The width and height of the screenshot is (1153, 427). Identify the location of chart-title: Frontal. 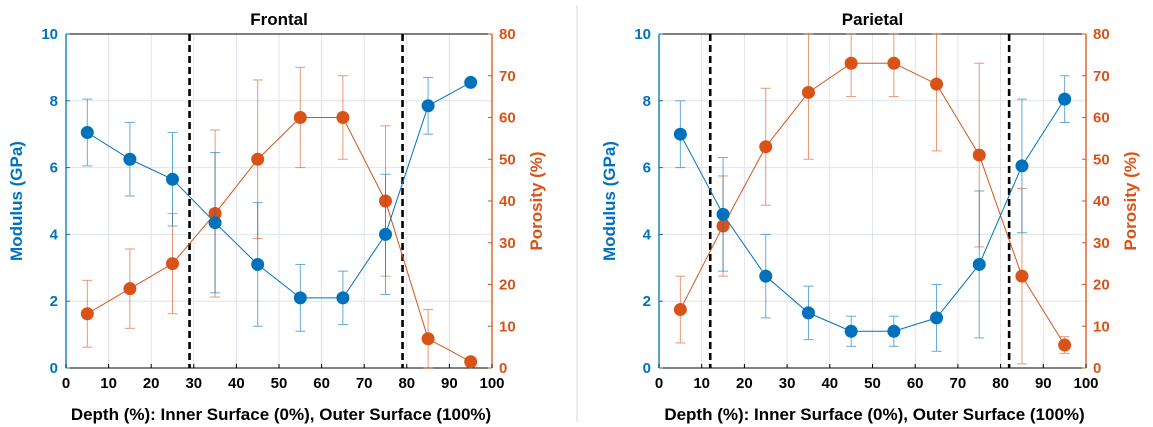
(279, 19).